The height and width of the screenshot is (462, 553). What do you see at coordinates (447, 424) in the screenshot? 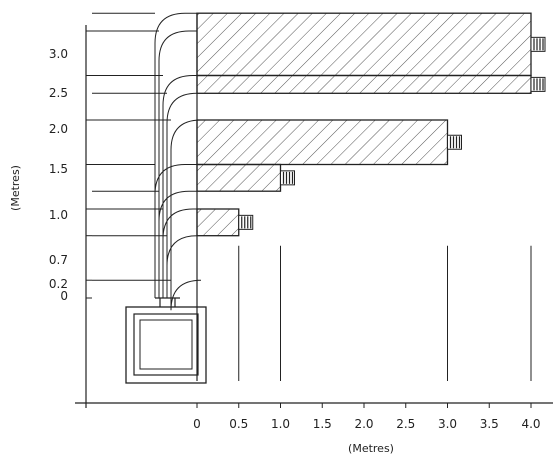
I see `x-tick-label: 3.0` at bounding box center [447, 424].